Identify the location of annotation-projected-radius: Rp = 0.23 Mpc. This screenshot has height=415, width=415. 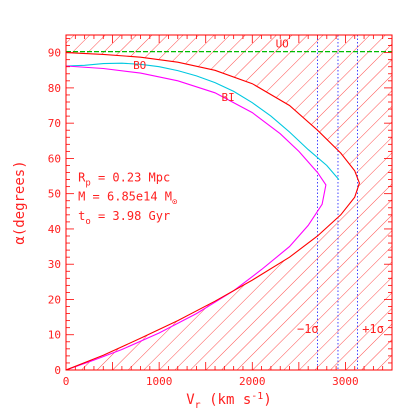
(124, 179).